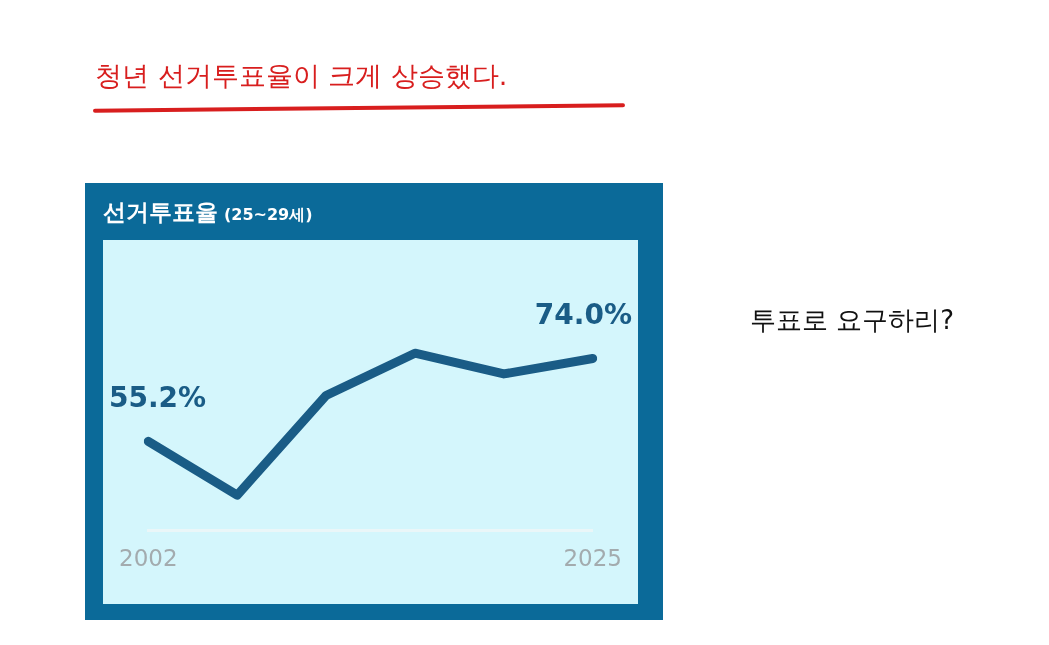 This screenshot has height=645, width=1049. I want to click on chart-subtitle: (25~29세), so click(268, 214).